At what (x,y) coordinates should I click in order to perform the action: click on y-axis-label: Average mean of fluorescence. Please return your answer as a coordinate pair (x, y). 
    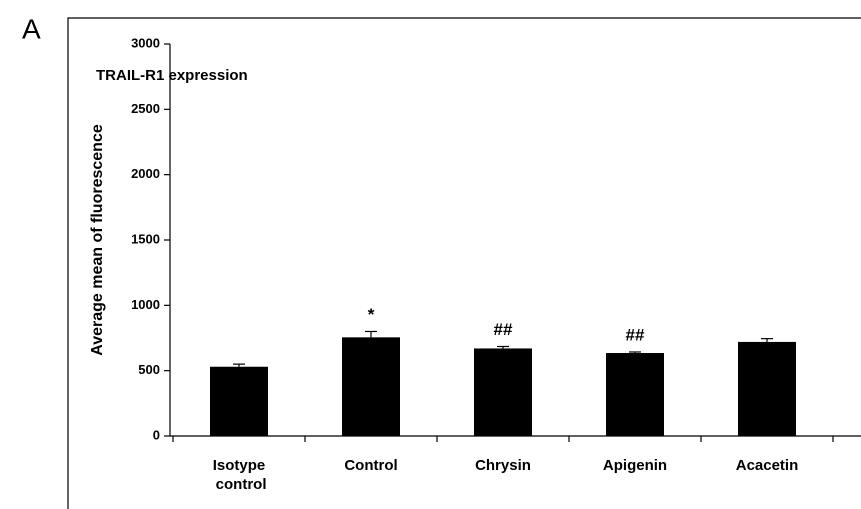
    Looking at the image, I should click on (97, 240).